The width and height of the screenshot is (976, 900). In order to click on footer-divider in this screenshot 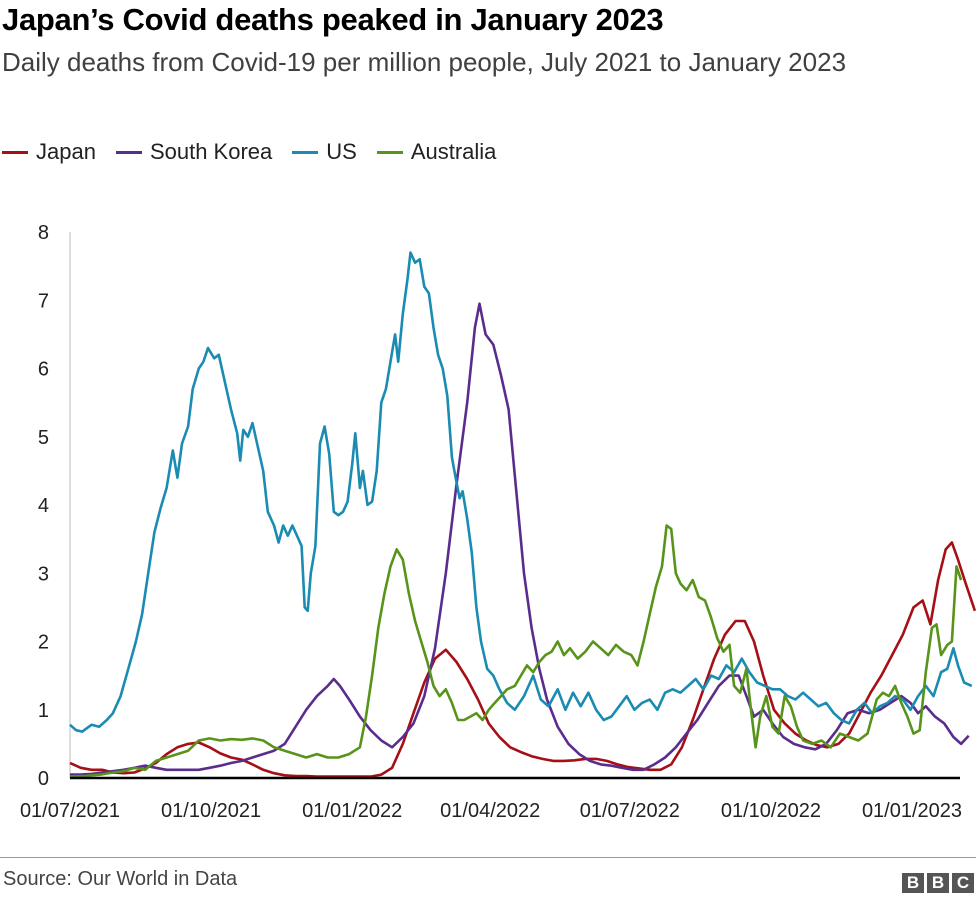, I will do `click(488, 857)`.